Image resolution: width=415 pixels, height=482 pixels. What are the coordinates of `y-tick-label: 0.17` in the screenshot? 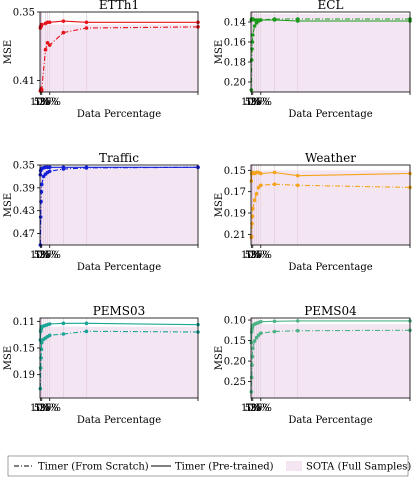 It's located at (235, 192).